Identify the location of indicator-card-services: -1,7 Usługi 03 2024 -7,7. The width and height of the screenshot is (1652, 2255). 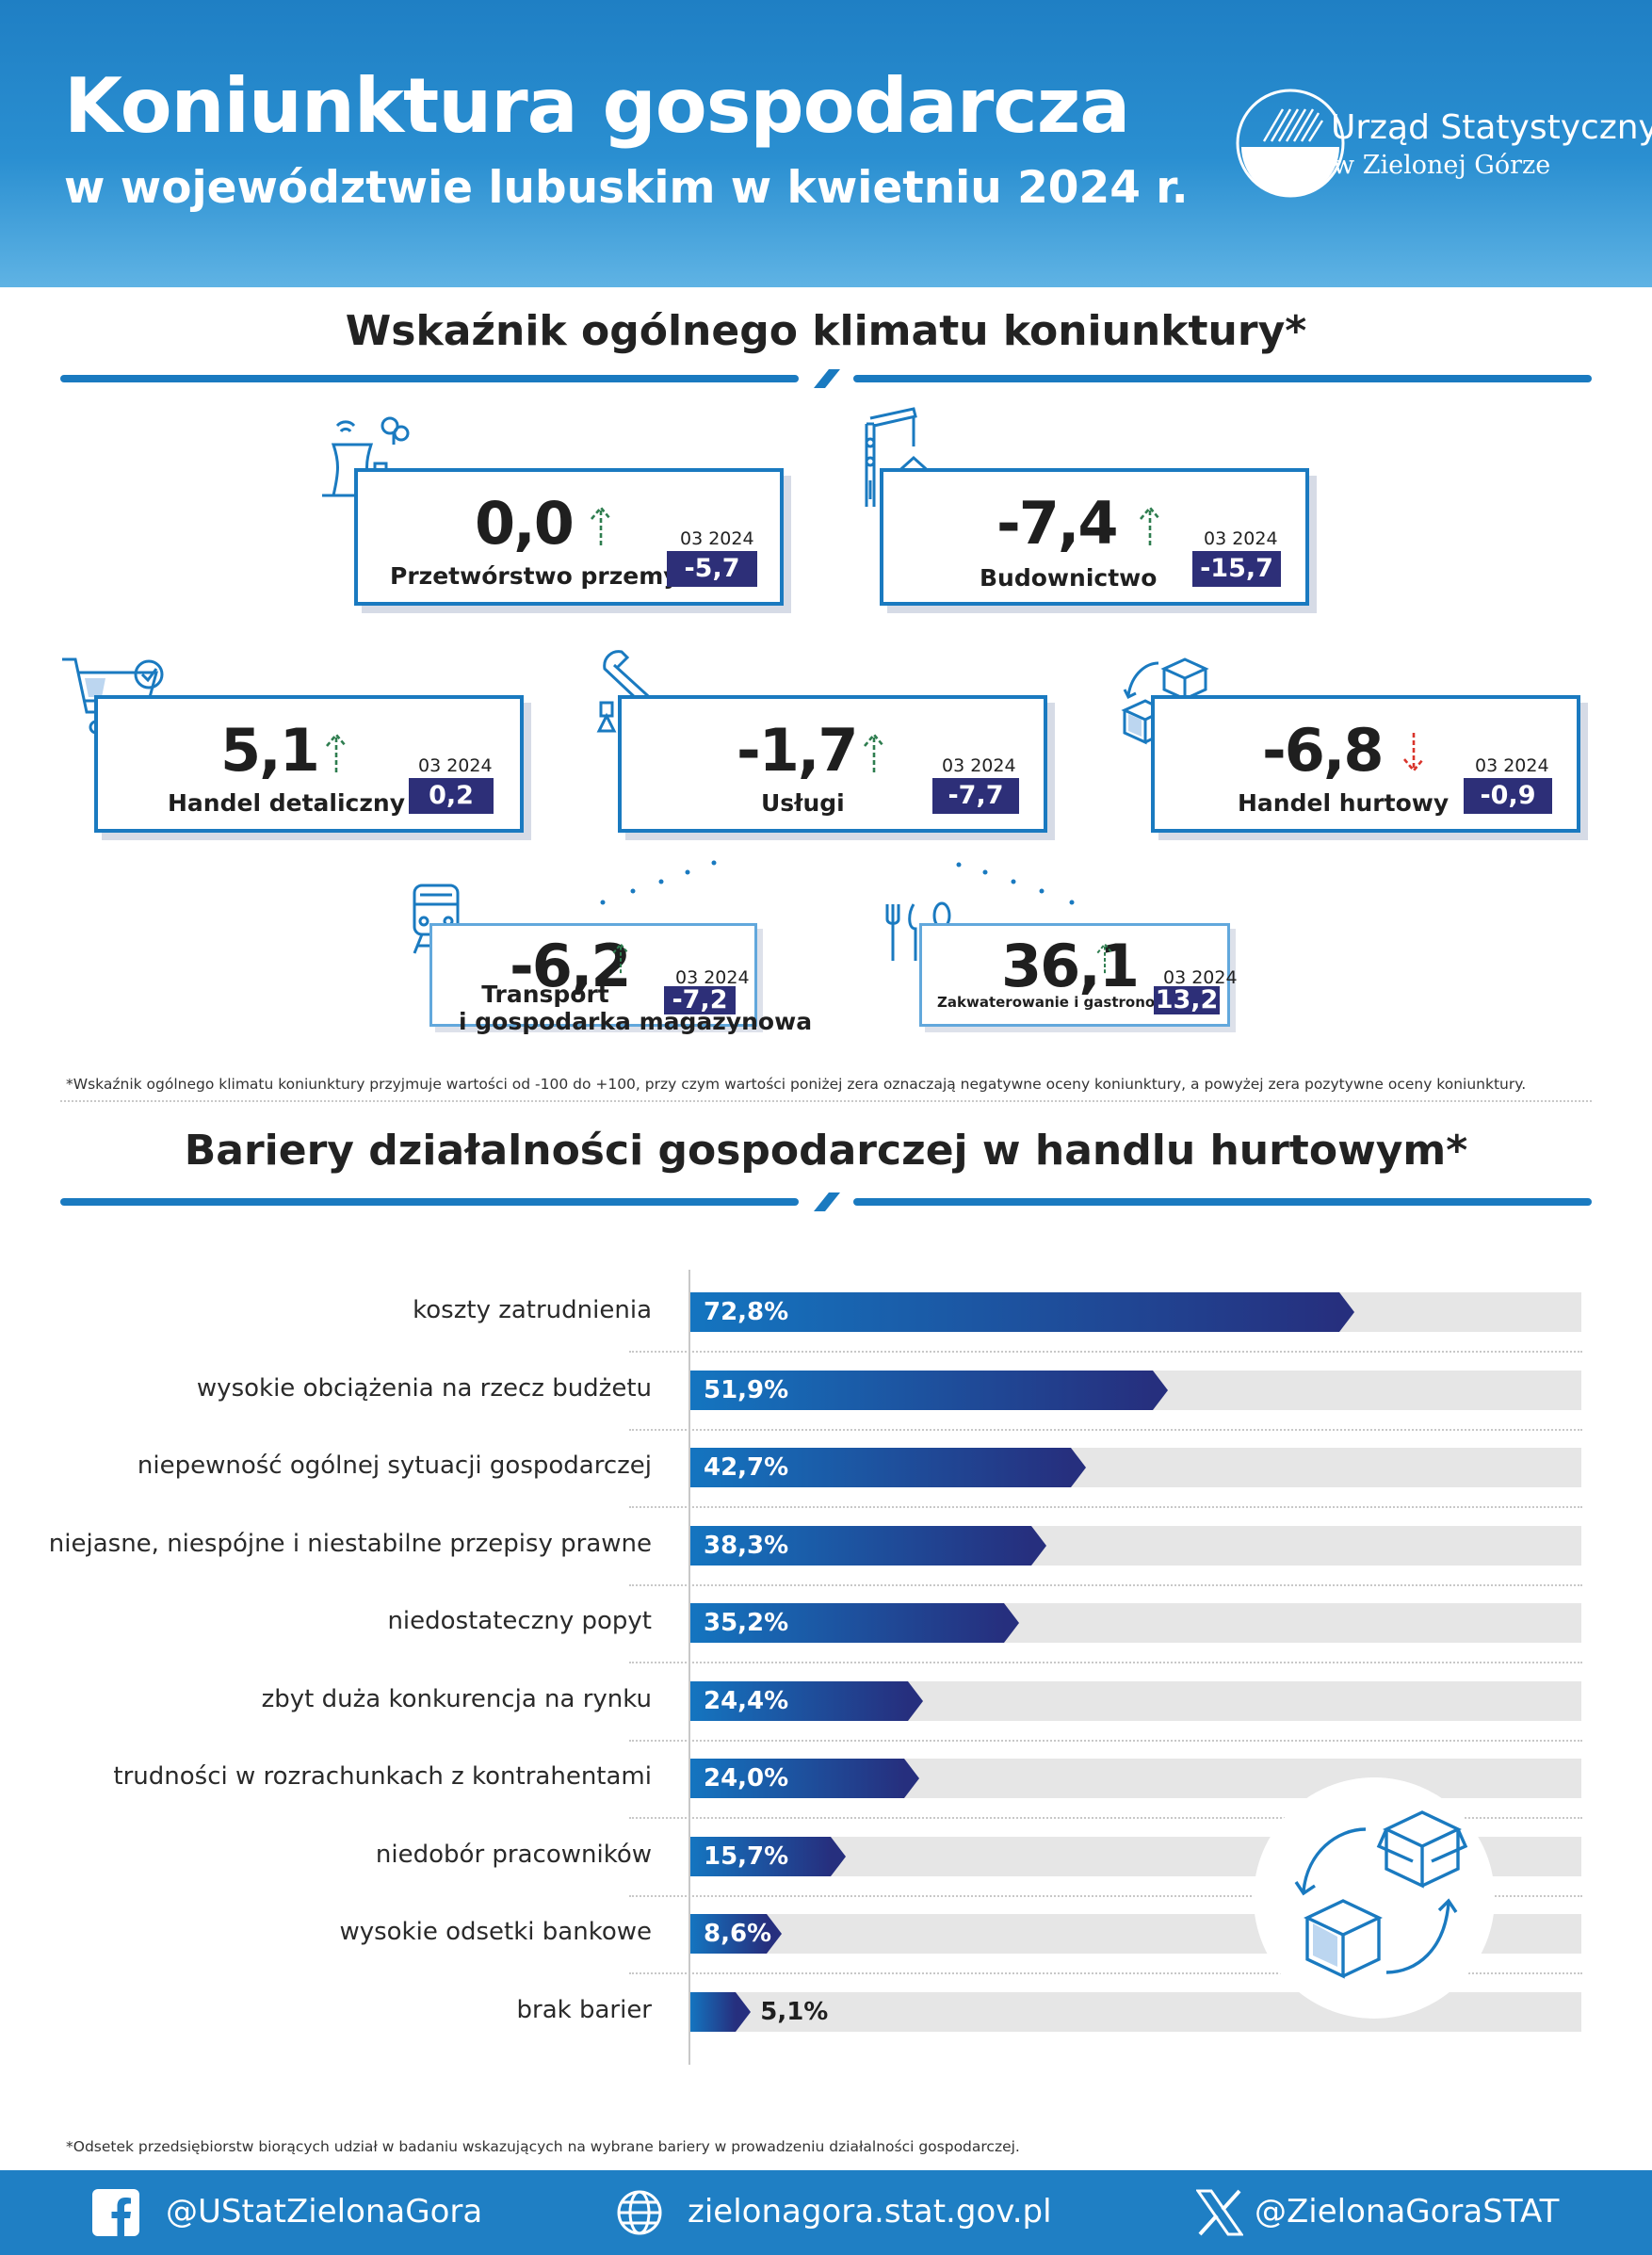
(832, 764).